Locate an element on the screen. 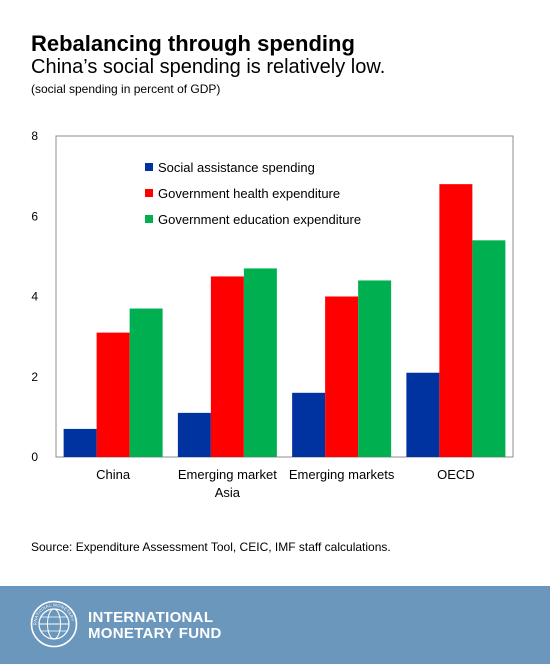  y-tick-label-4: 8 is located at coordinates (34, 136).